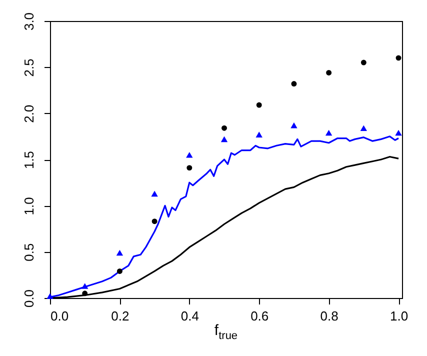 The image size is (427, 356). Describe the element at coordinates (259, 316) in the screenshot. I see `x-tick-label: 0.6` at that location.